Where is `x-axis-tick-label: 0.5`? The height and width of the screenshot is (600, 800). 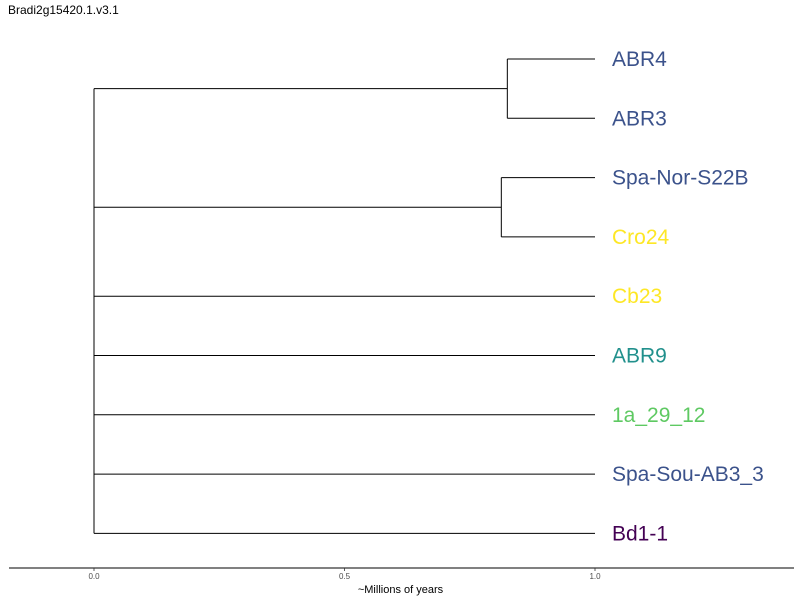
x-axis-tick-label: 0.5 is located at coordinates (345, 576).